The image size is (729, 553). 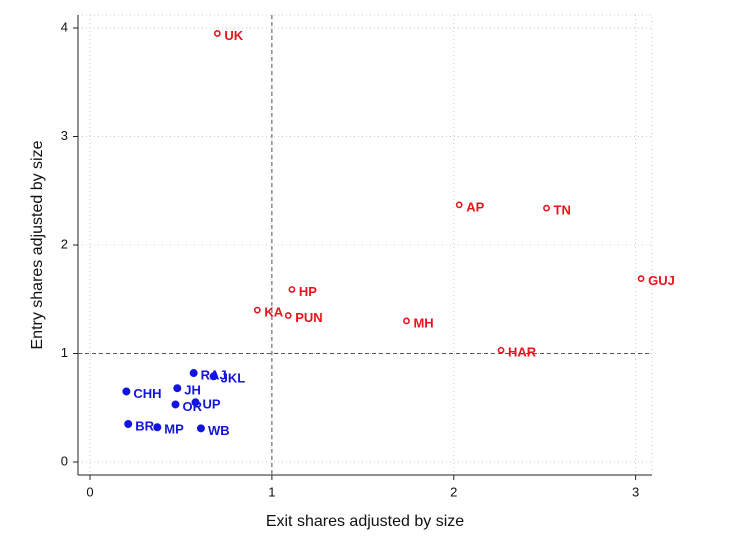 What do you see at coordinates (635, 491) in the screenshot?
I see `x-tick-label: 3` at bounding box center [635, 491].